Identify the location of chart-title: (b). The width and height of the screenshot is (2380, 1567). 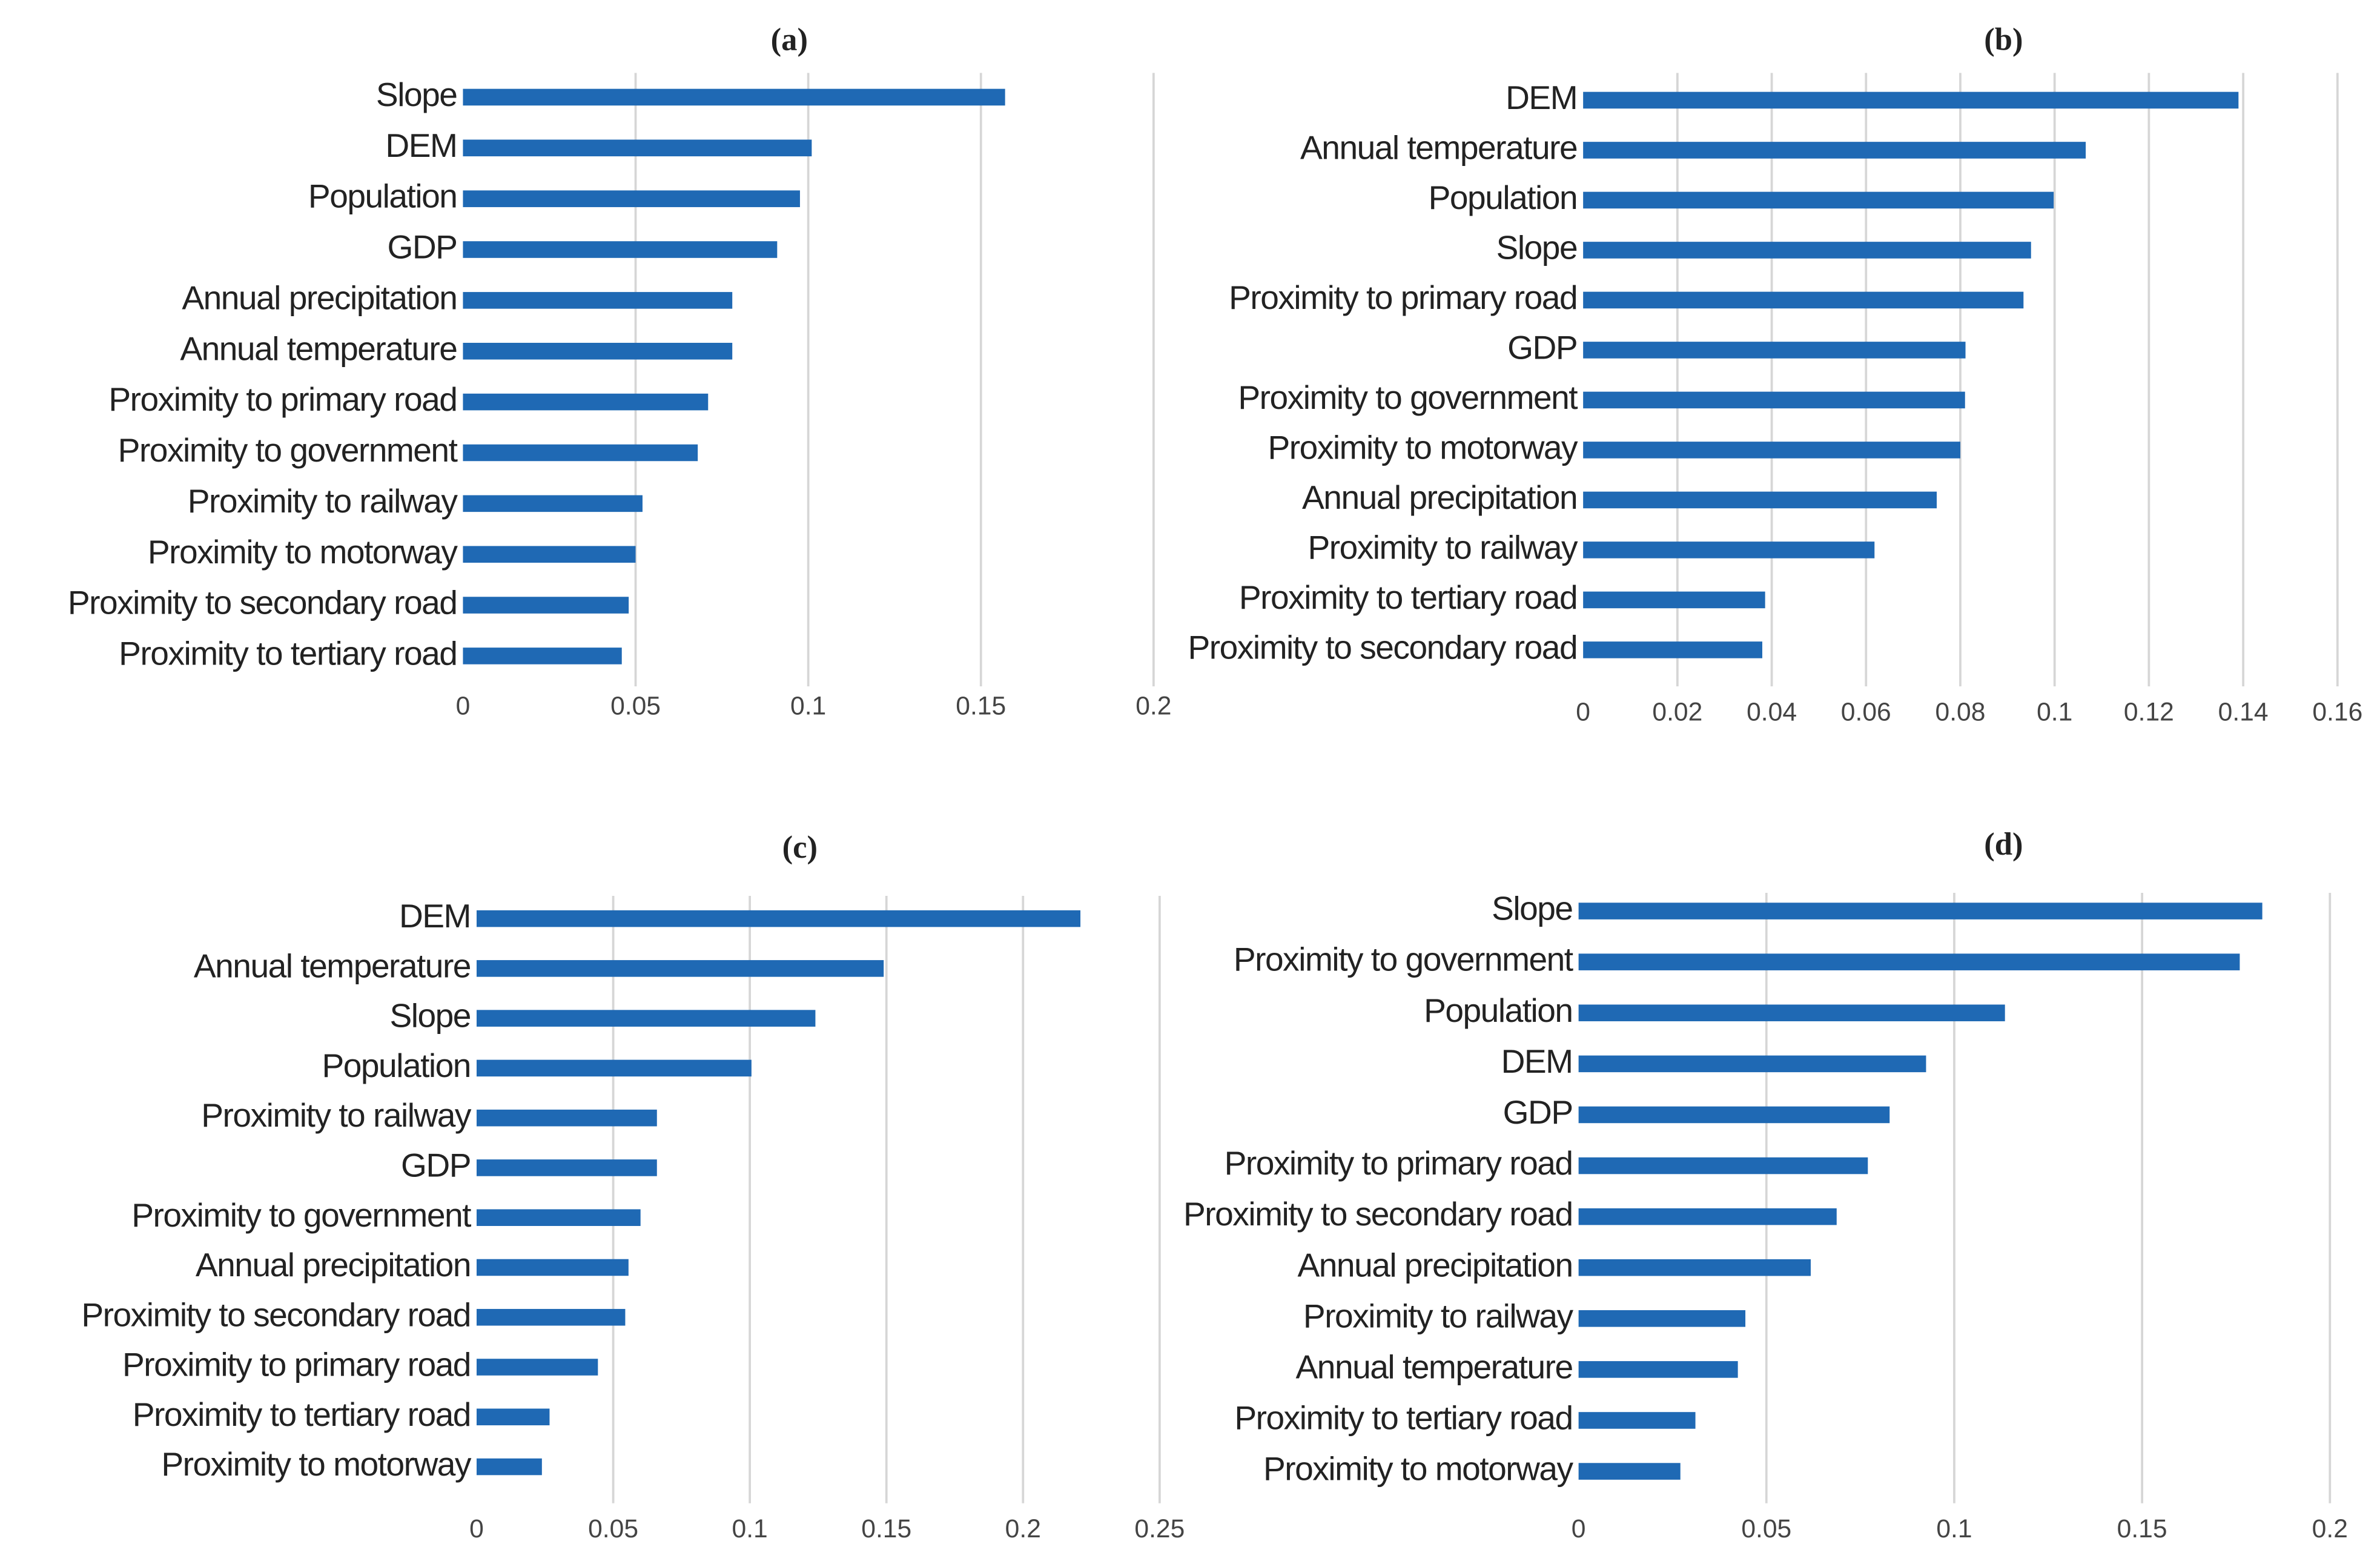
(2003, 40).